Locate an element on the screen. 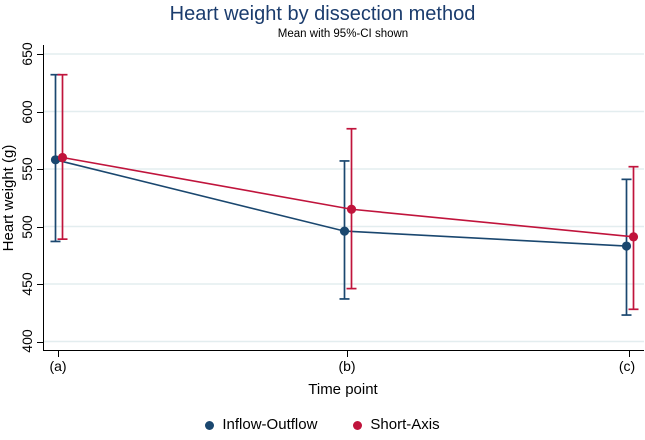  legend-item-short-axis: Short-Axis is located at coordinates (396, 425).